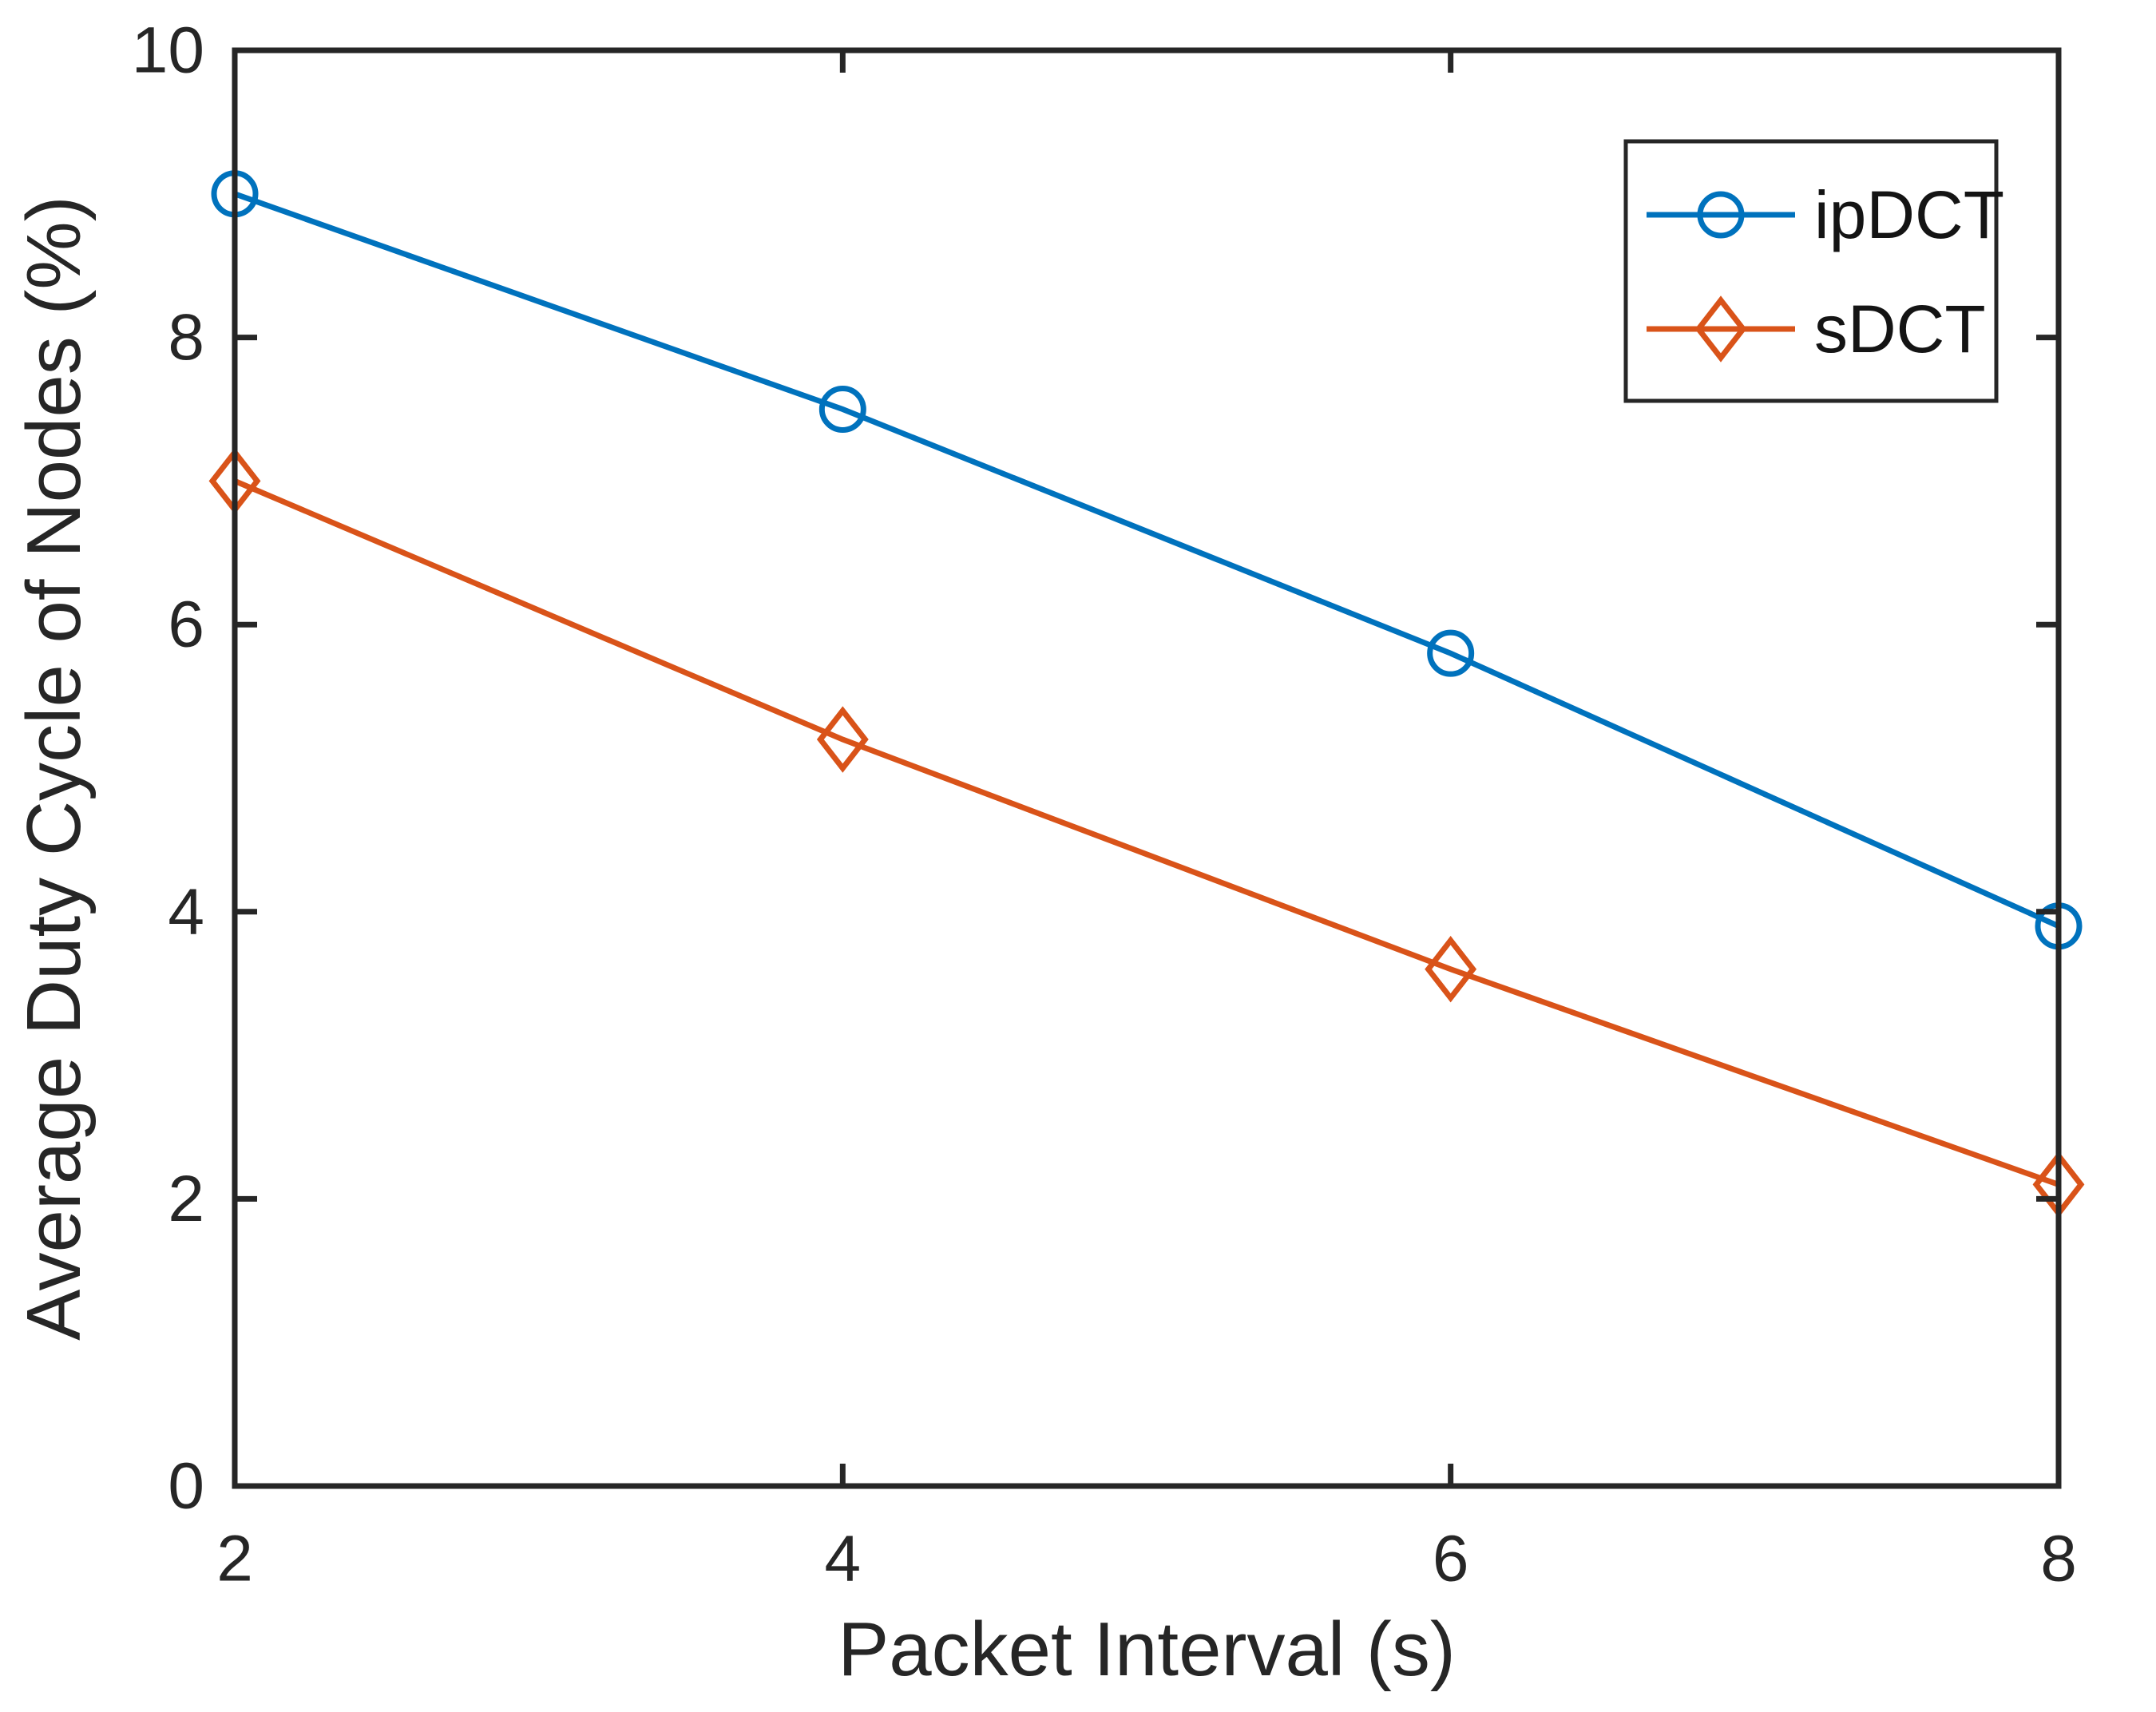 The height and width of the screenshot is (1712, 2156). I want to click on x-tick-label: 6, so click(1451, 1559).